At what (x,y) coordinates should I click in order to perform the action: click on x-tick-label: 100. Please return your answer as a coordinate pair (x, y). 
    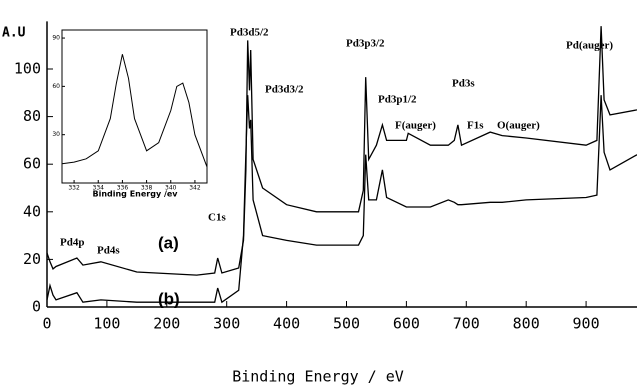
    Looking at the image, I should click on (106, 324).